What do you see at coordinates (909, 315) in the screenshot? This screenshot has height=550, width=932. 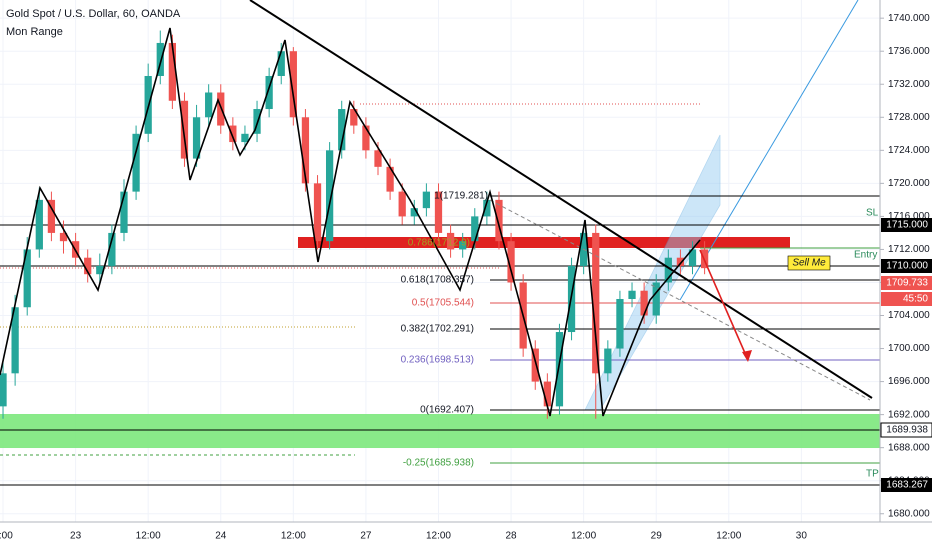 I see `y-tick-label: 1704.000` at bounding box center [909, 315].